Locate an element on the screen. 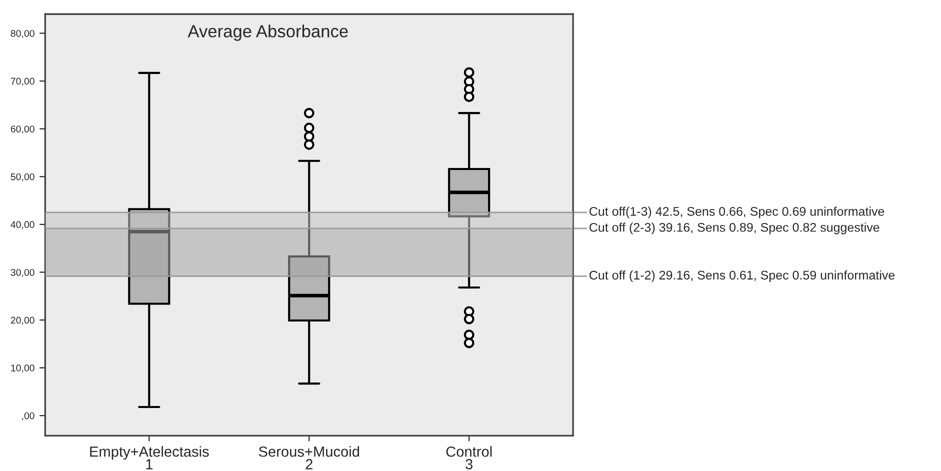 The height and width of the screenshot is (471, 941). ref-line-label: Cut off(1-3) 42.5, Sens 0.66, Spec 0.69 uninformative is located at coordinates (737, 212).